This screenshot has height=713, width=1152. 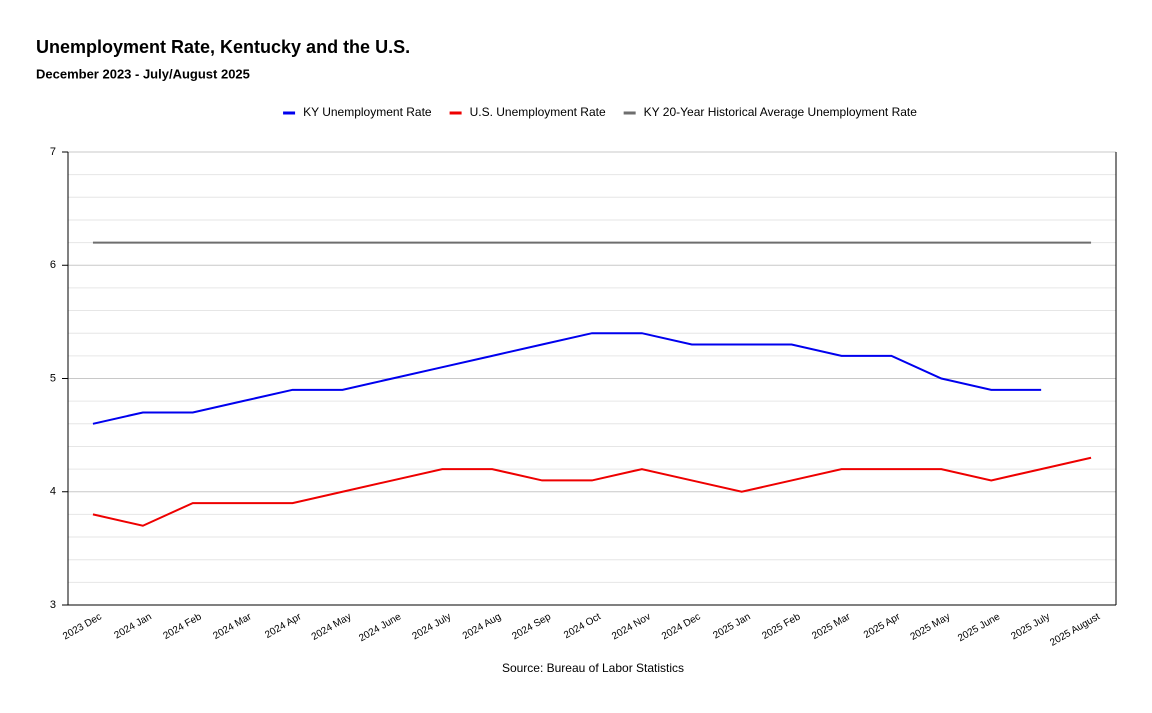 What do you see at coordinates (482, 626) in the screenshot?
I see `x-tick-label: 2024 Aug` at bounding box center [482, 626].